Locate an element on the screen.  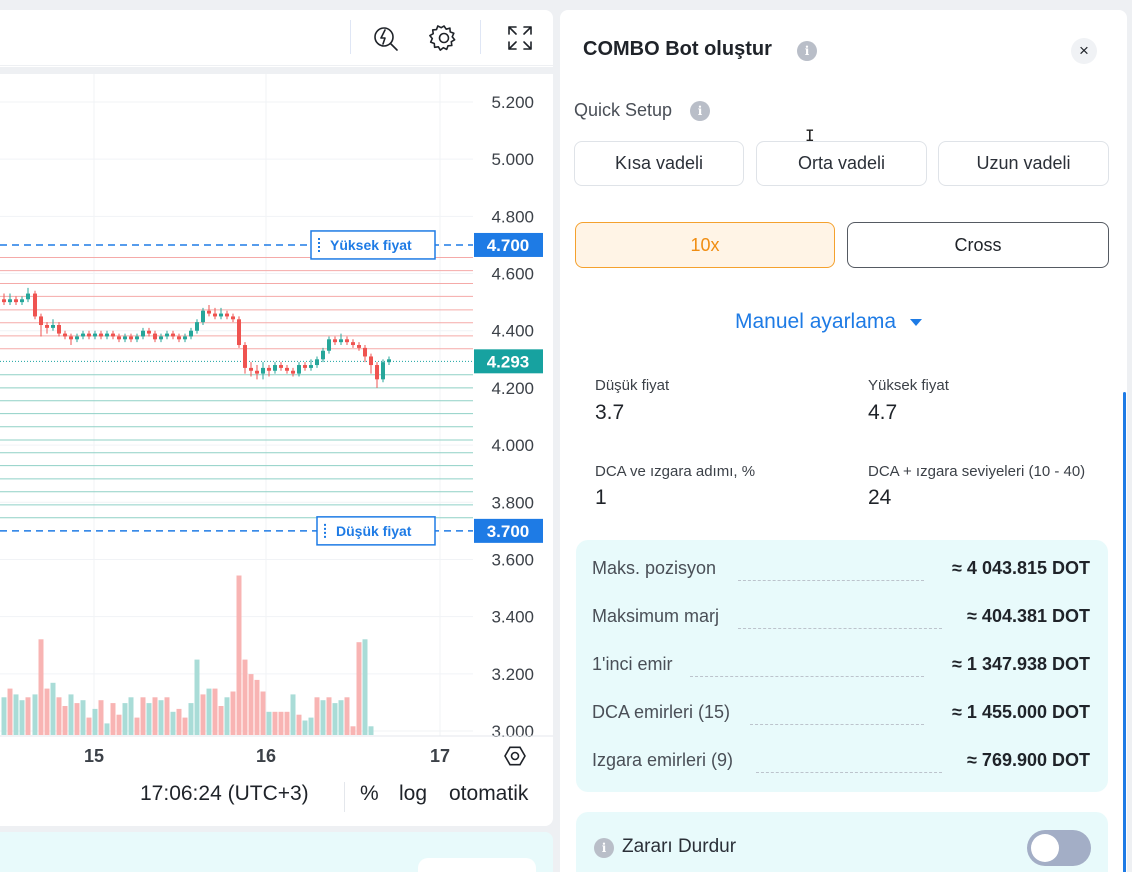
lower-price-price-badge is located at coordinates (508, 530).